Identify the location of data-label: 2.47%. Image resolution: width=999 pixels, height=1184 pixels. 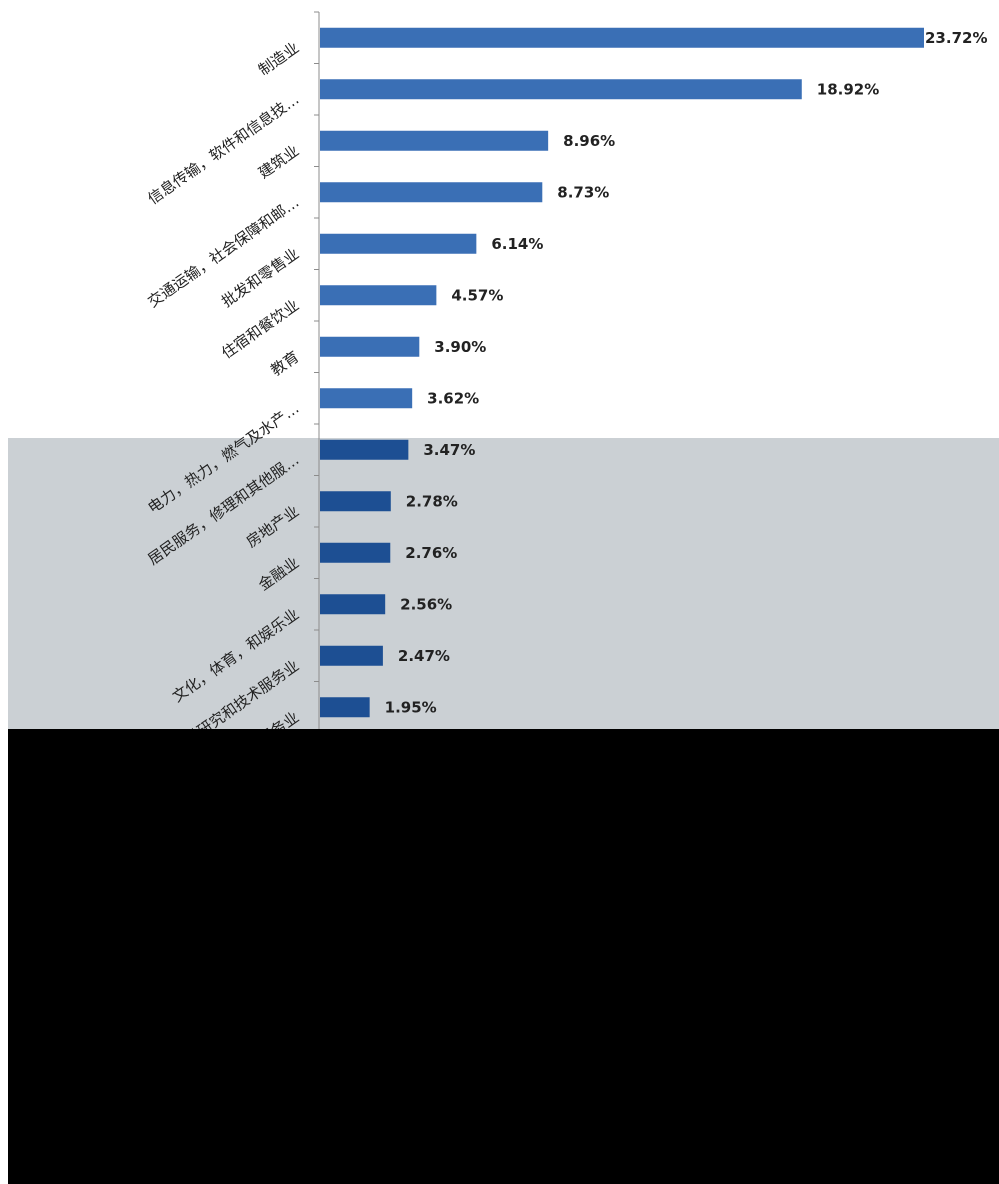
(424, 656).